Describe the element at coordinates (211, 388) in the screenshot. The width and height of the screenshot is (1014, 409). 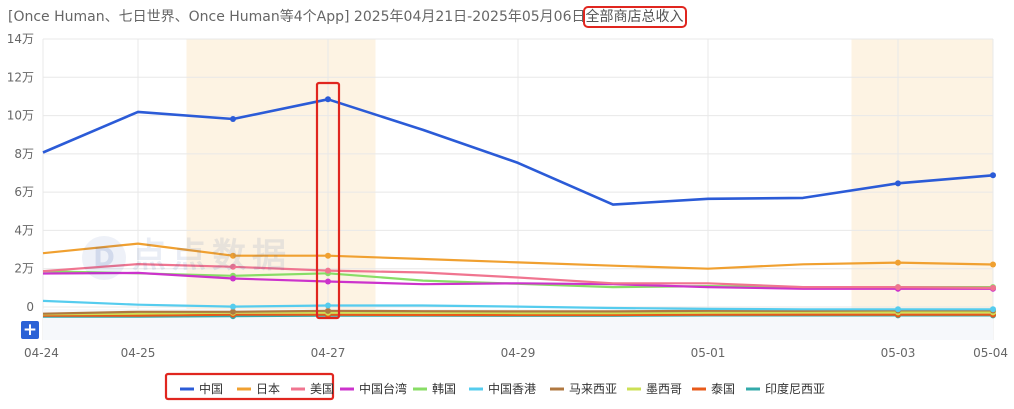
I see `legend-label: 中国` at that location.